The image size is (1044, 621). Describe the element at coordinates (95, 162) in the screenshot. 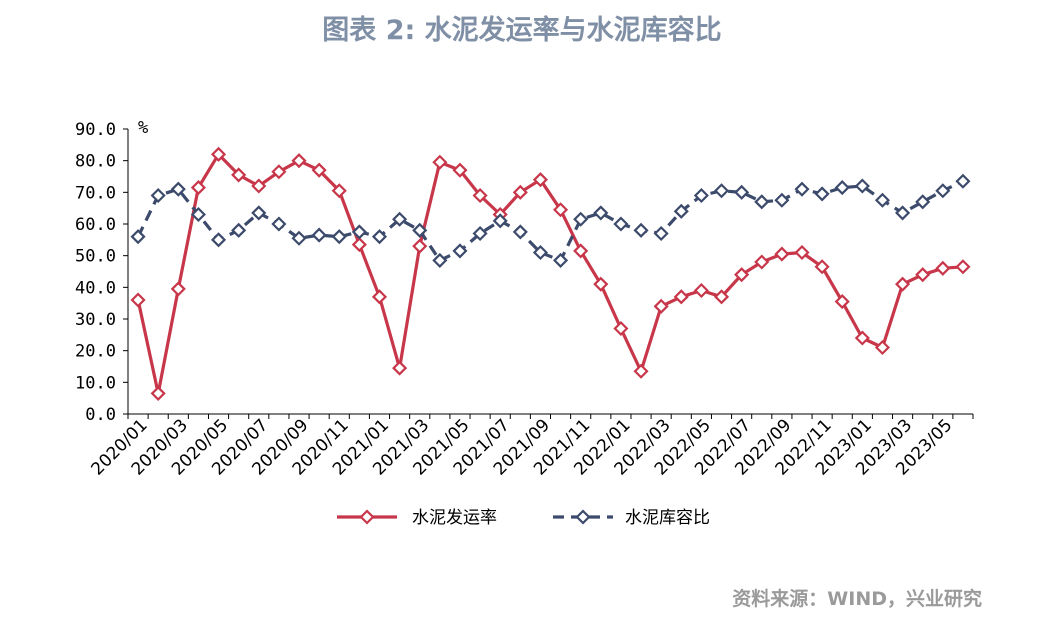

I see `y-tick-label: 80.0` at that location.